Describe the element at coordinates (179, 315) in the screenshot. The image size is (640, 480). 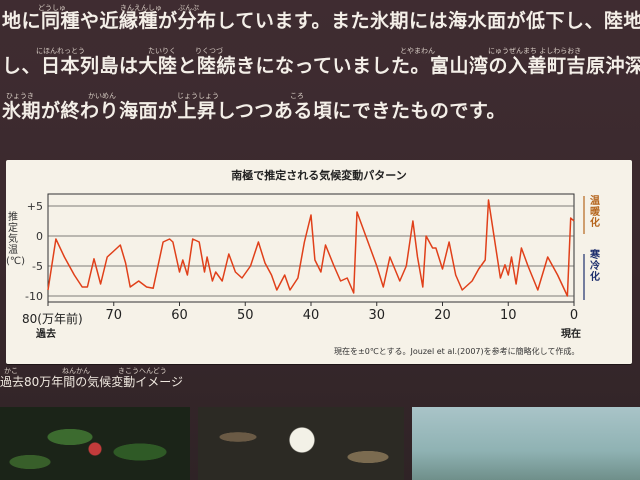
I see `x-tick-label: 60` at that location.